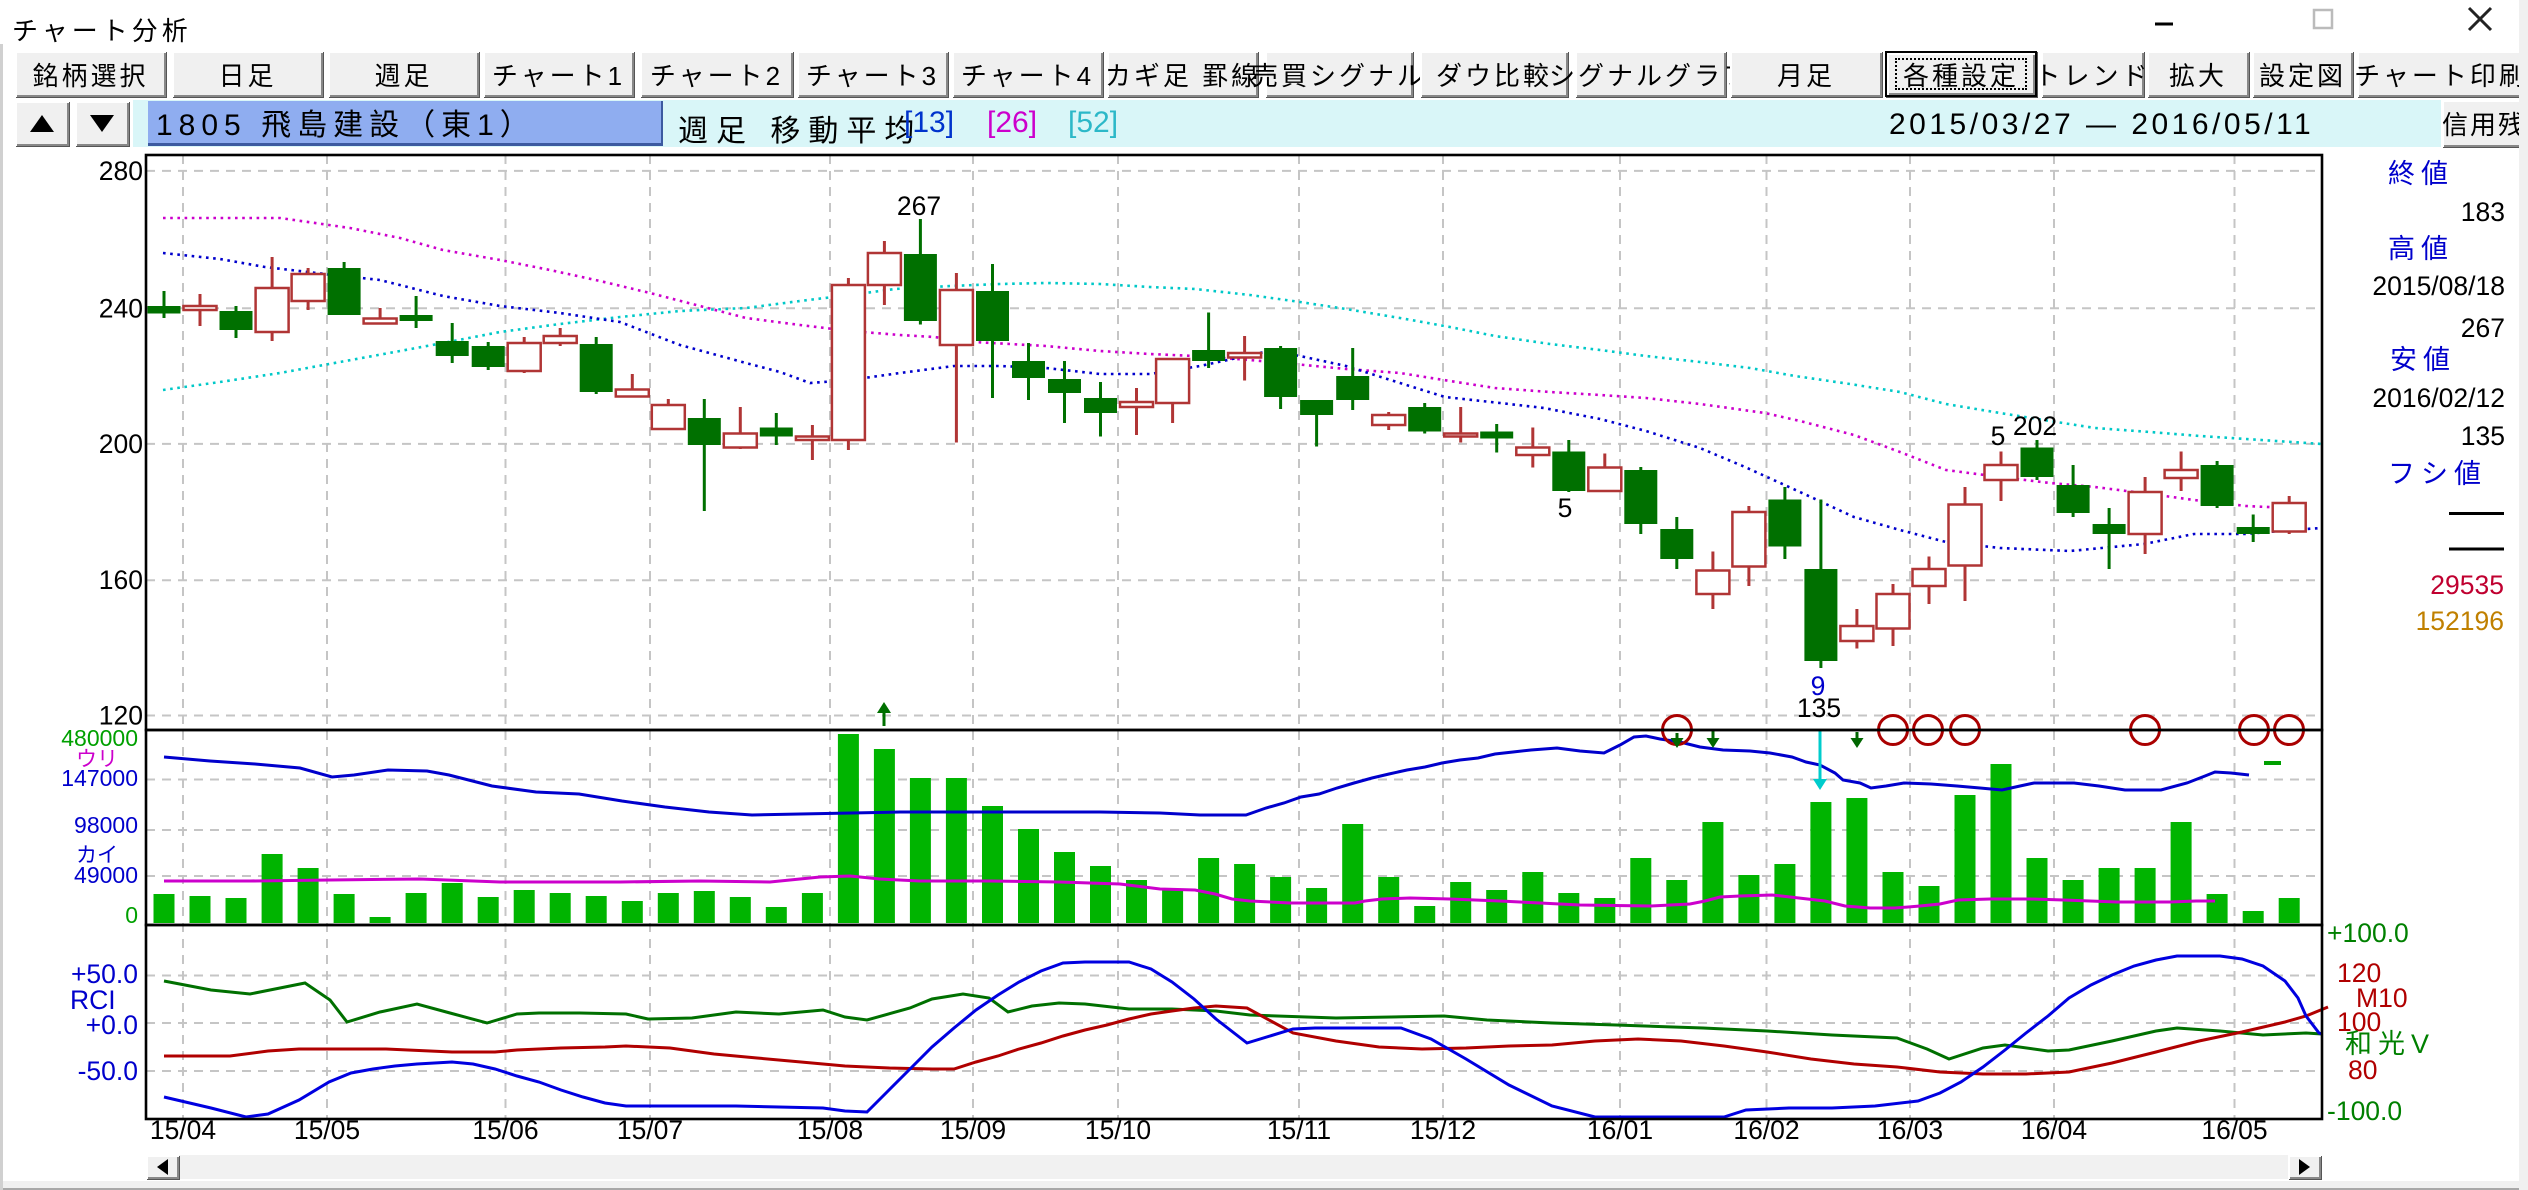 This screenshot has width=2528, height=1190. Describe the element at coordinates (1299, 1130) in the screenshot. I see `svg-text: 15/11` at that location.